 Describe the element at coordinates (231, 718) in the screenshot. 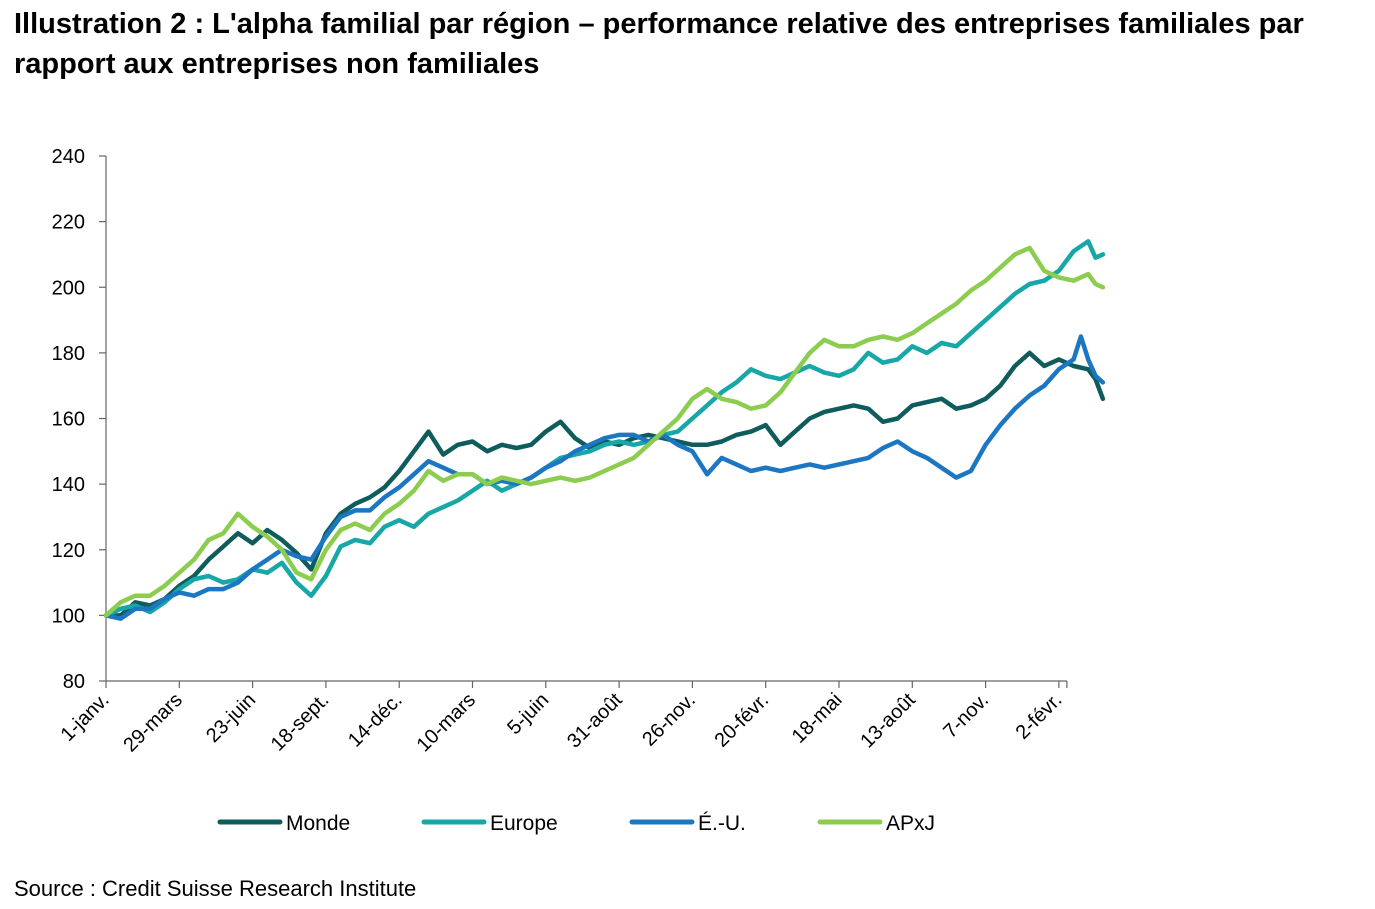

I see `x-tick-label: 23-juin` at that location.